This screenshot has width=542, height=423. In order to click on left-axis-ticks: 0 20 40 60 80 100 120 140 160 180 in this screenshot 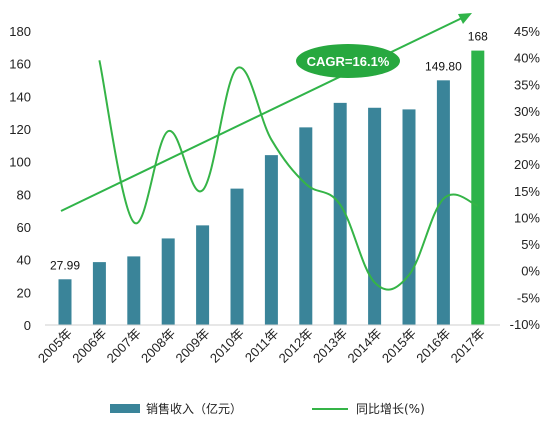, I will do `click(20, 178)`.